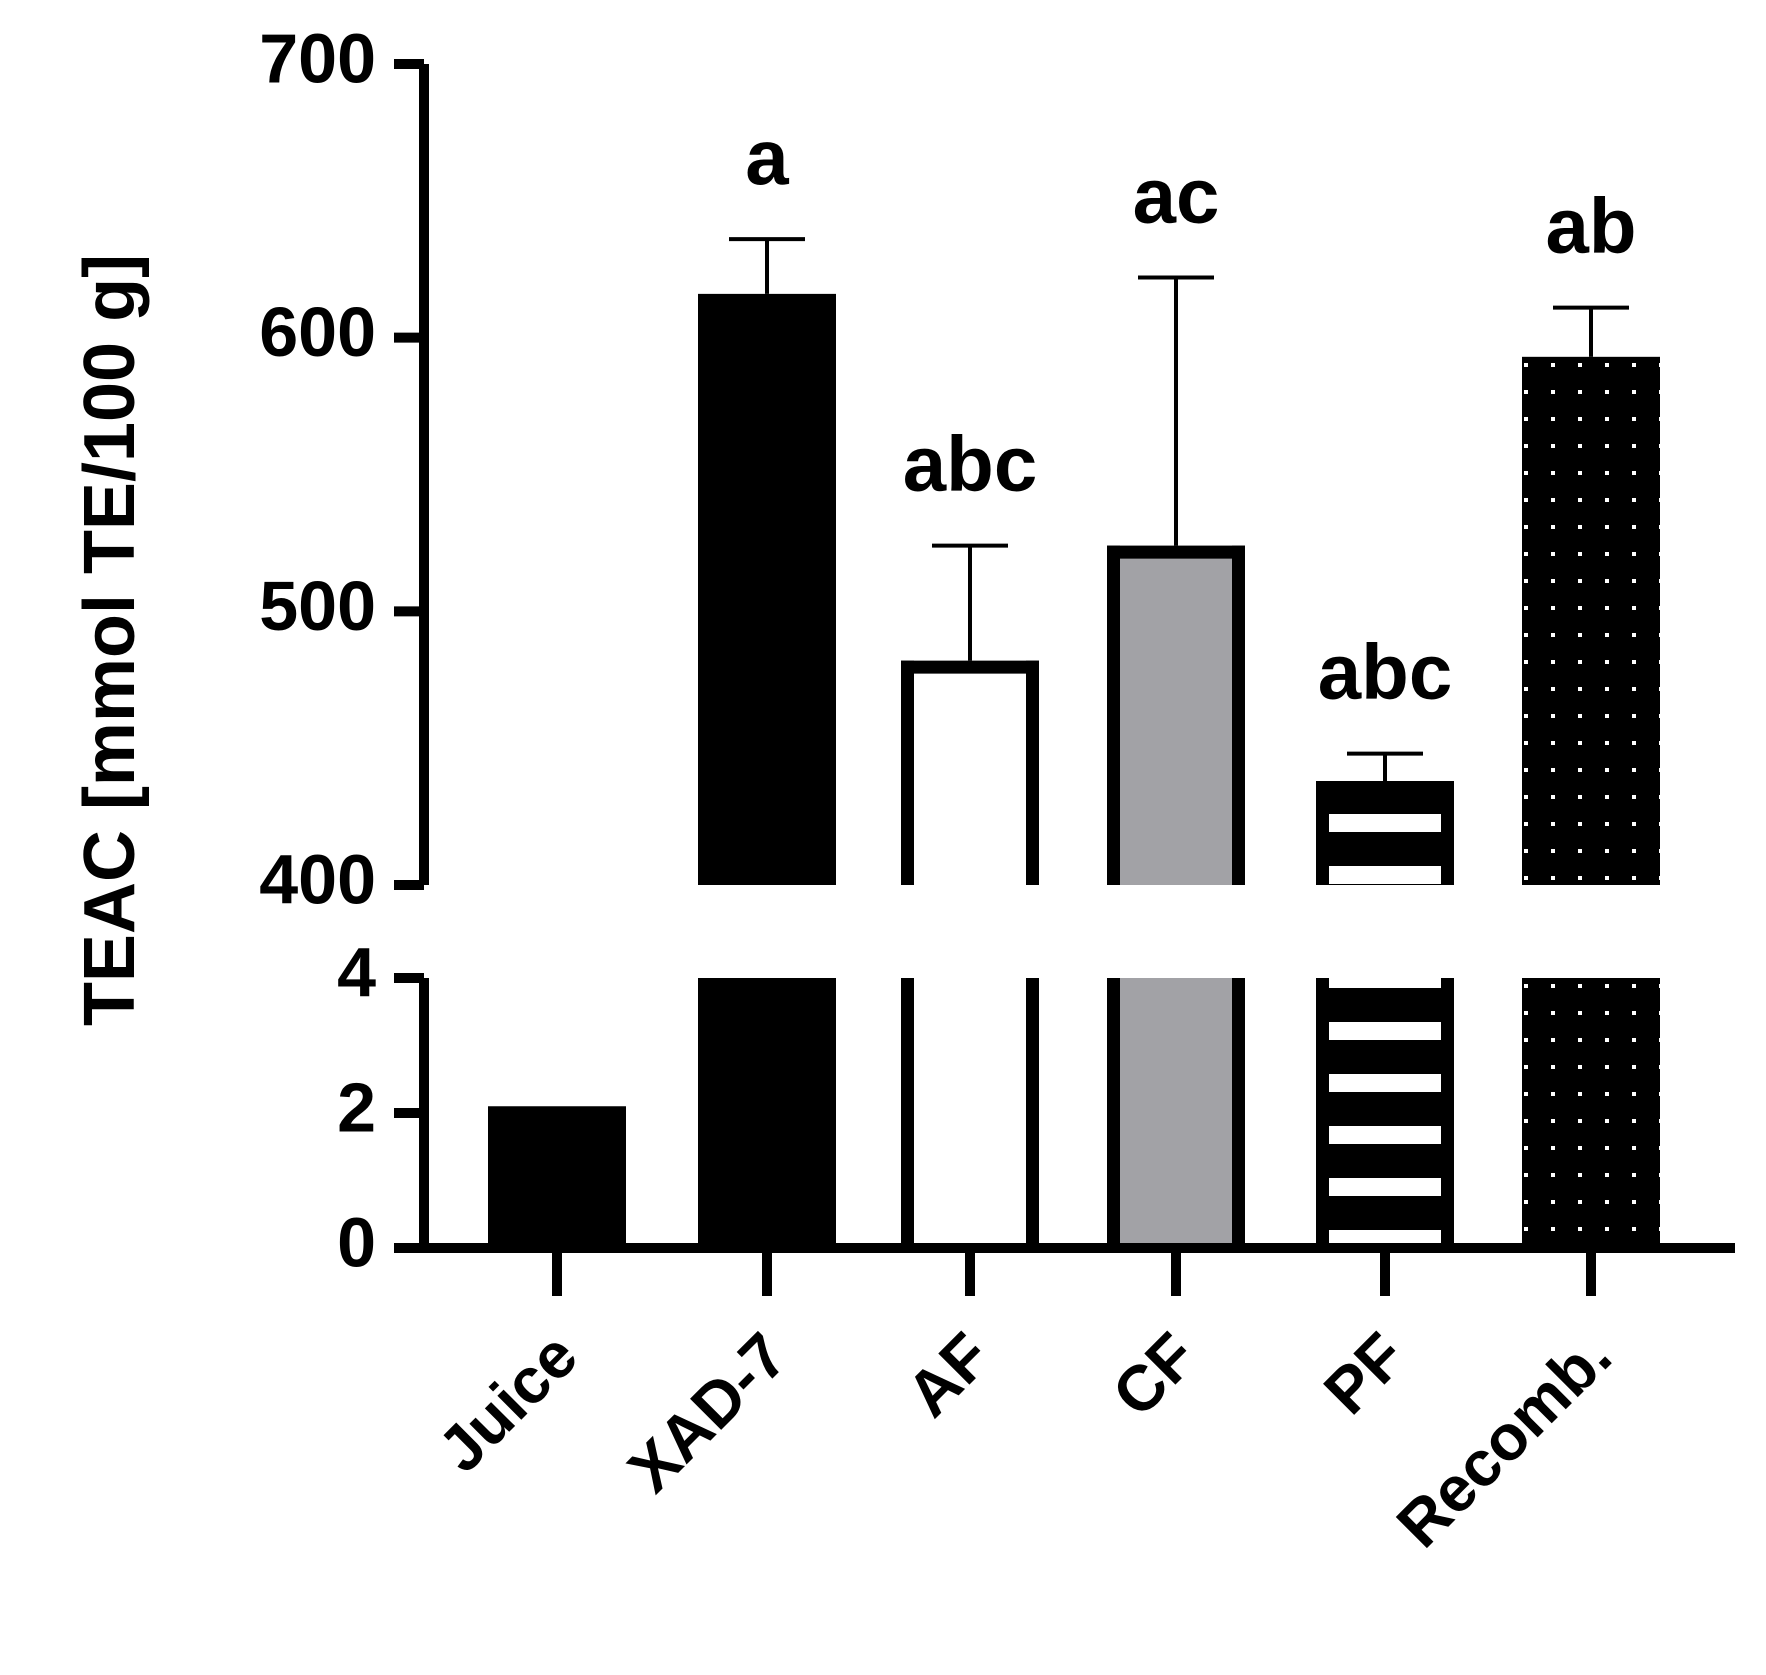 This screenshot has width=1766, height=1675. What do you see at coordinates (507, 1402) in the screenshot?
I see `x-tick-label: Juice` at bounding box center [507, 1402].